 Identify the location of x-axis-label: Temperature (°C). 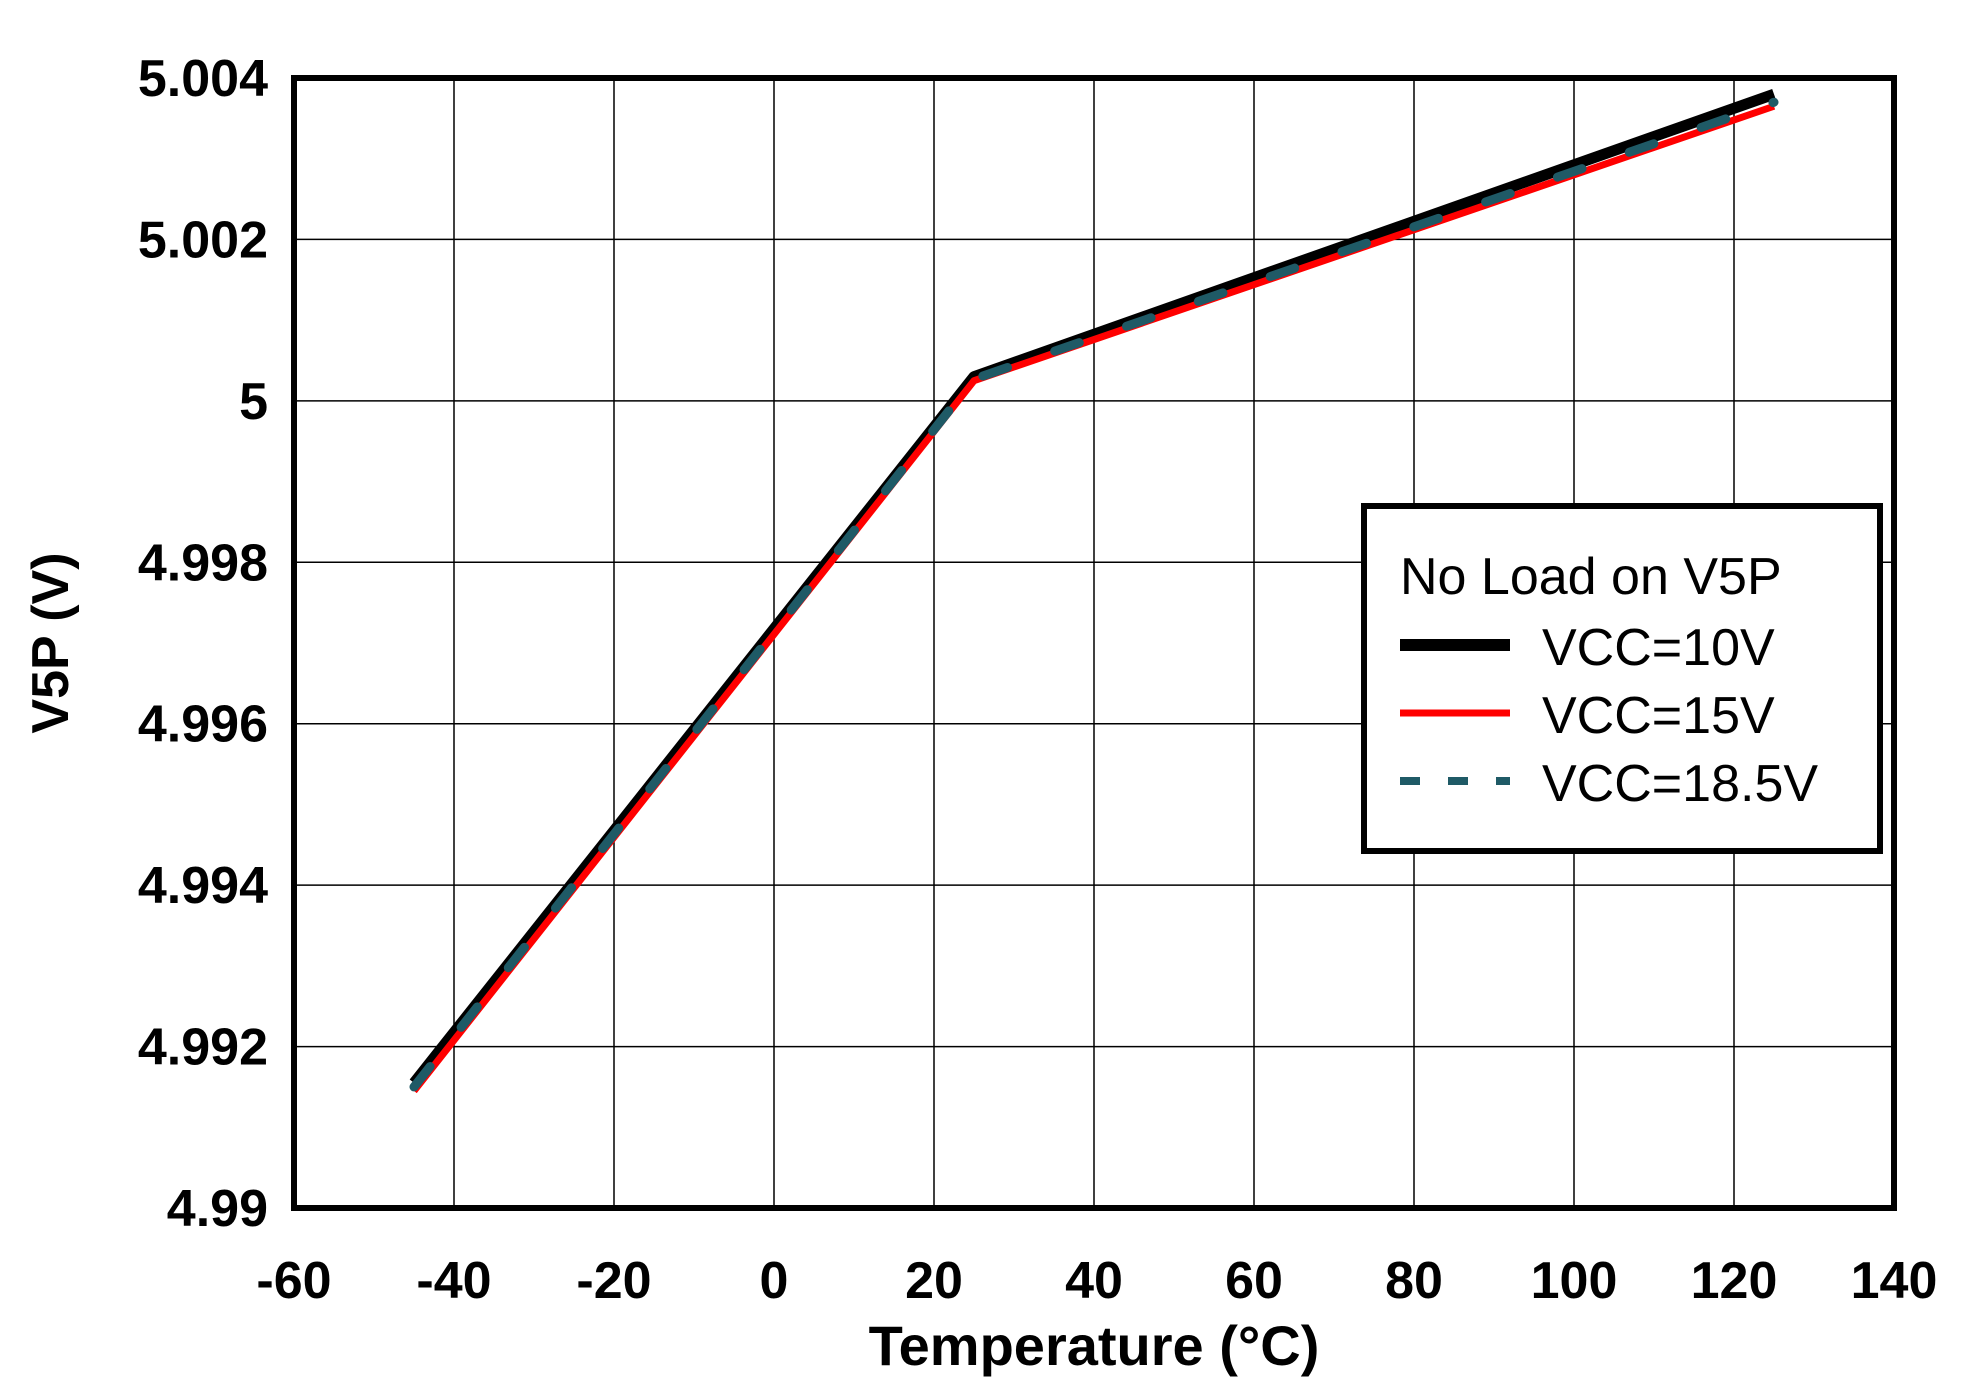
(1094, 1345).